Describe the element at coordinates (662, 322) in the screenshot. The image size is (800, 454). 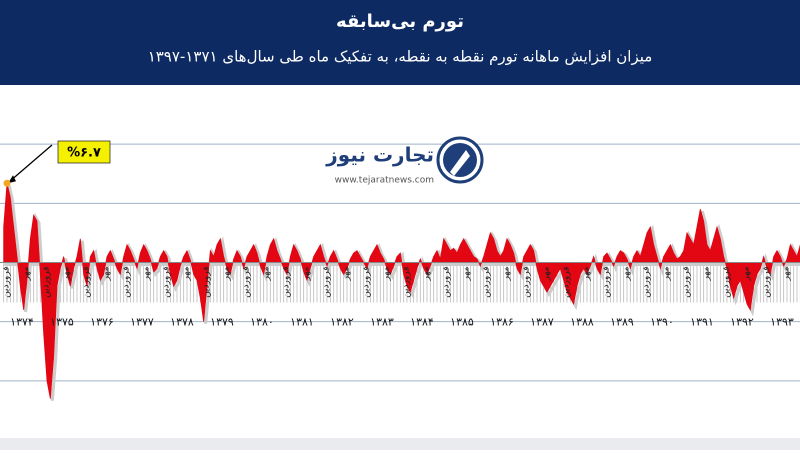
I see `x-tick-label: ۱۳۹۰` at that location.